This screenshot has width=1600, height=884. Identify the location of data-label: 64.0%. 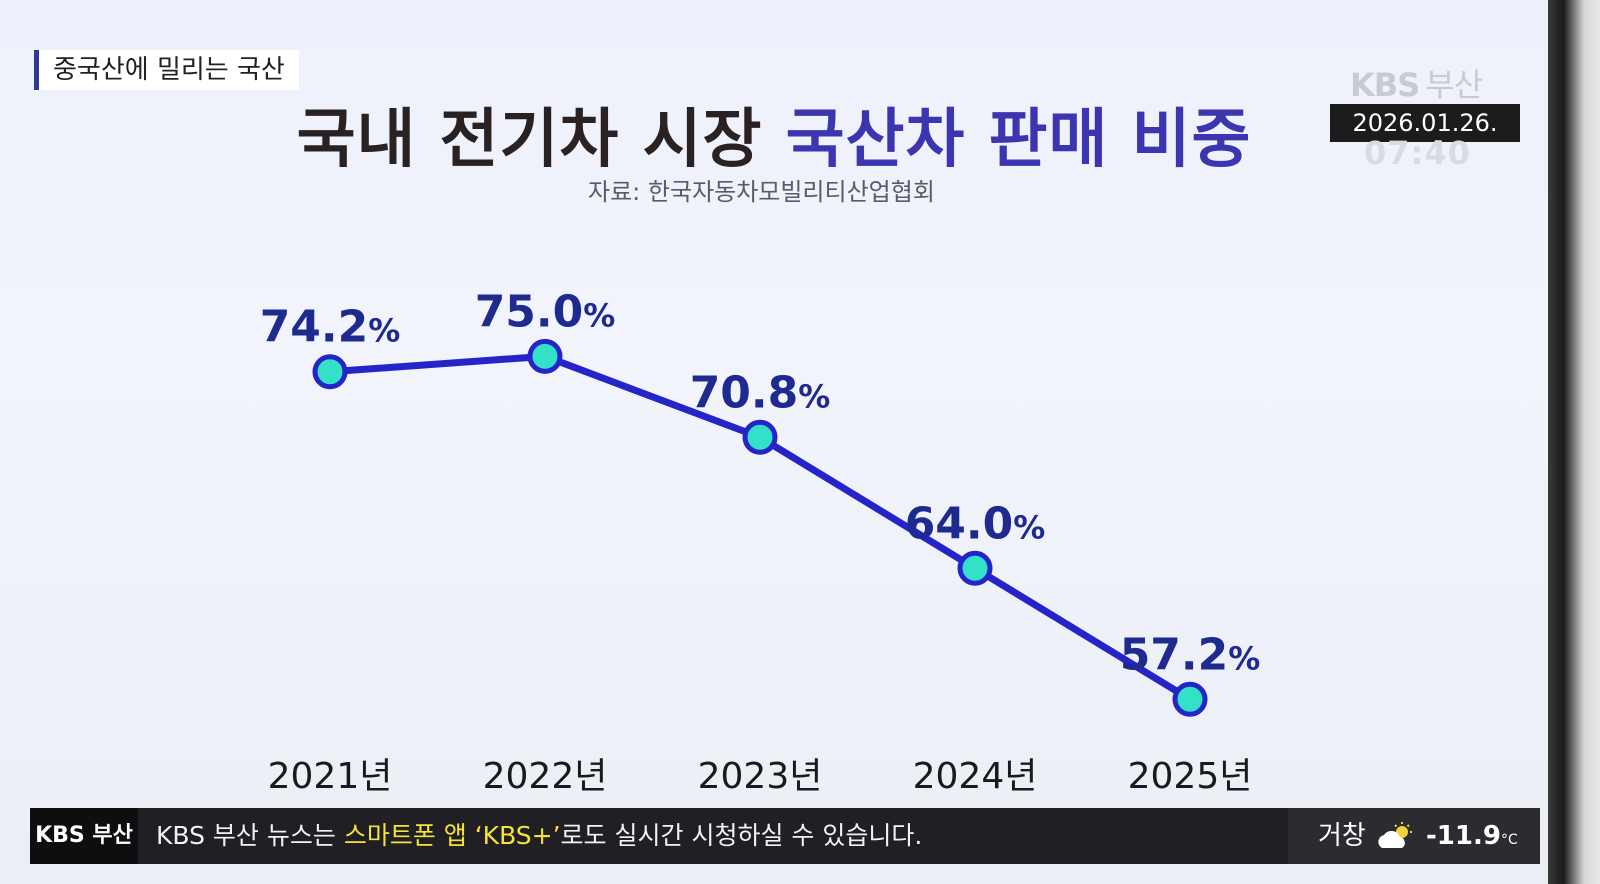
(975, 523).